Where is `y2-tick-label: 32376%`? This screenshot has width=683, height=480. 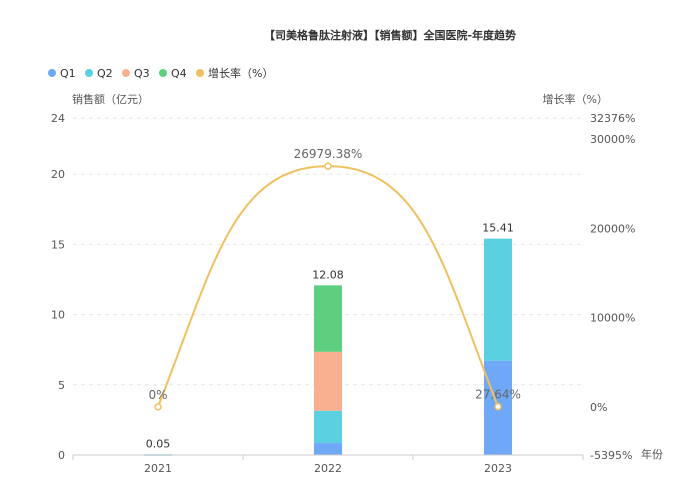
y2-tick-label: 32376% is located at coordinates (612, 118).